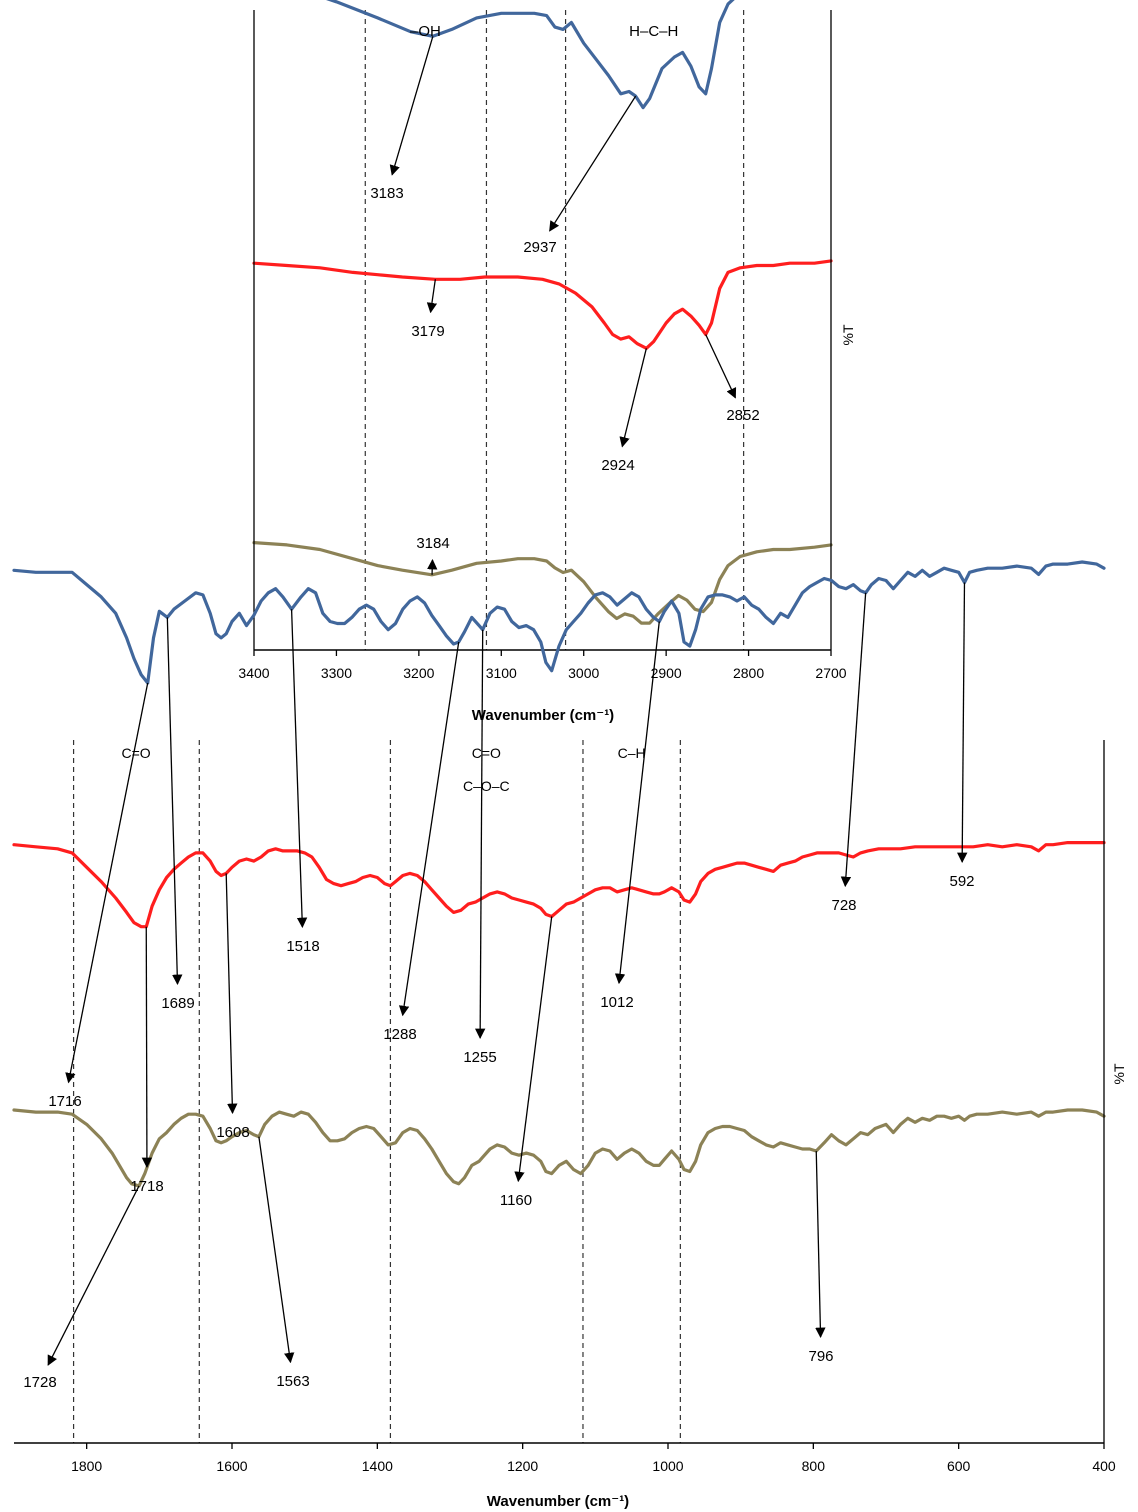 Image resolution: width=1138 pixels, height=1512 pixels. I want to click on peak-annotation-728: 728, so click(849, 753).